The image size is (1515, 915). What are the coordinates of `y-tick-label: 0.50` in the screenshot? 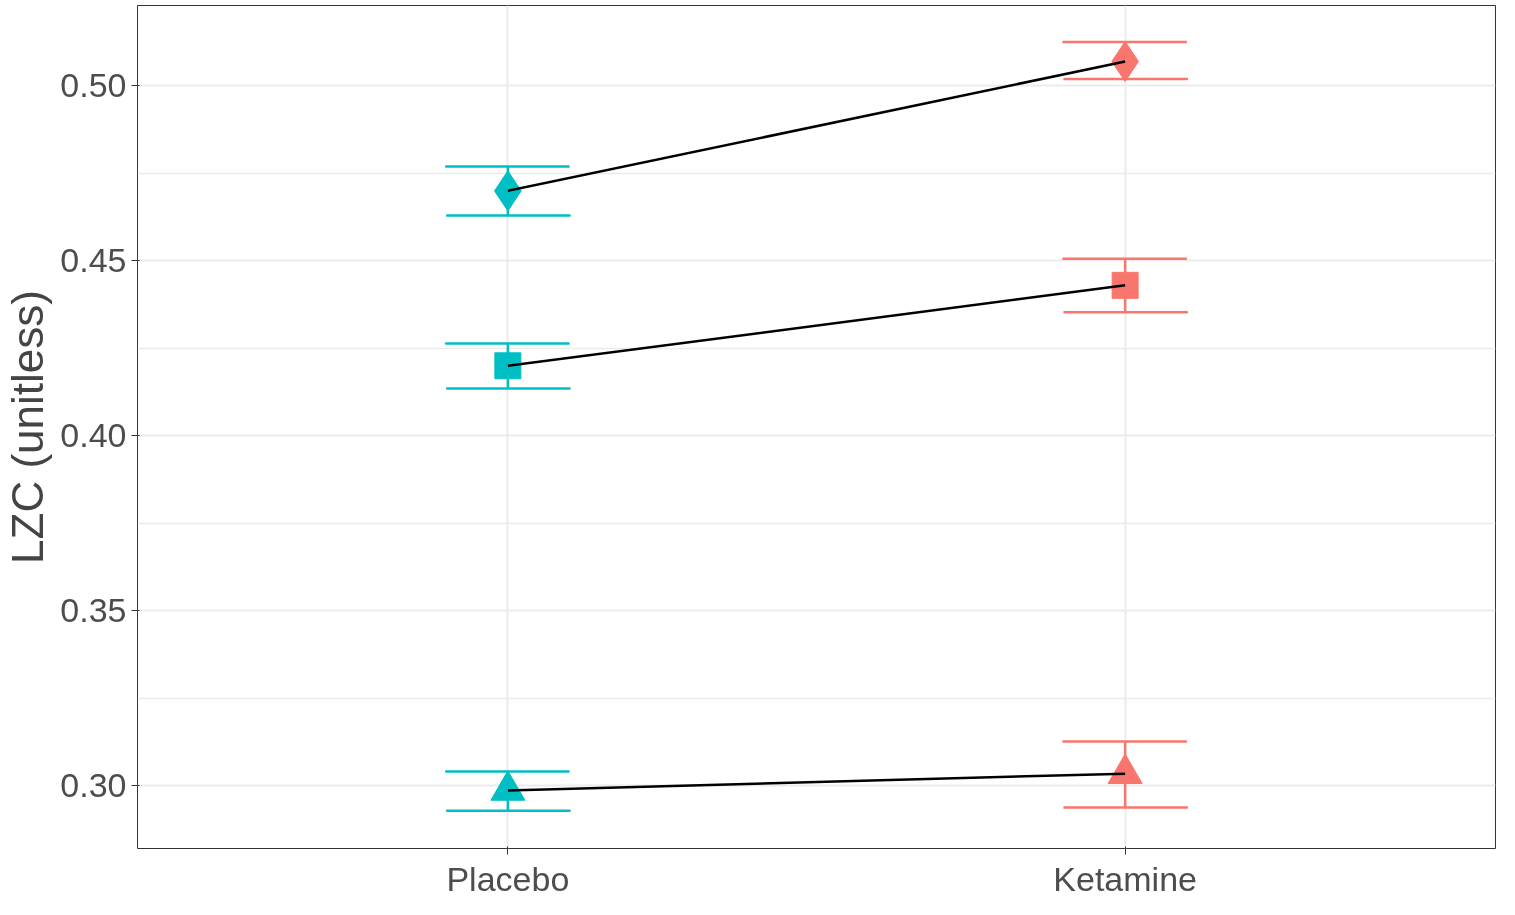 It's located at (93, 85).